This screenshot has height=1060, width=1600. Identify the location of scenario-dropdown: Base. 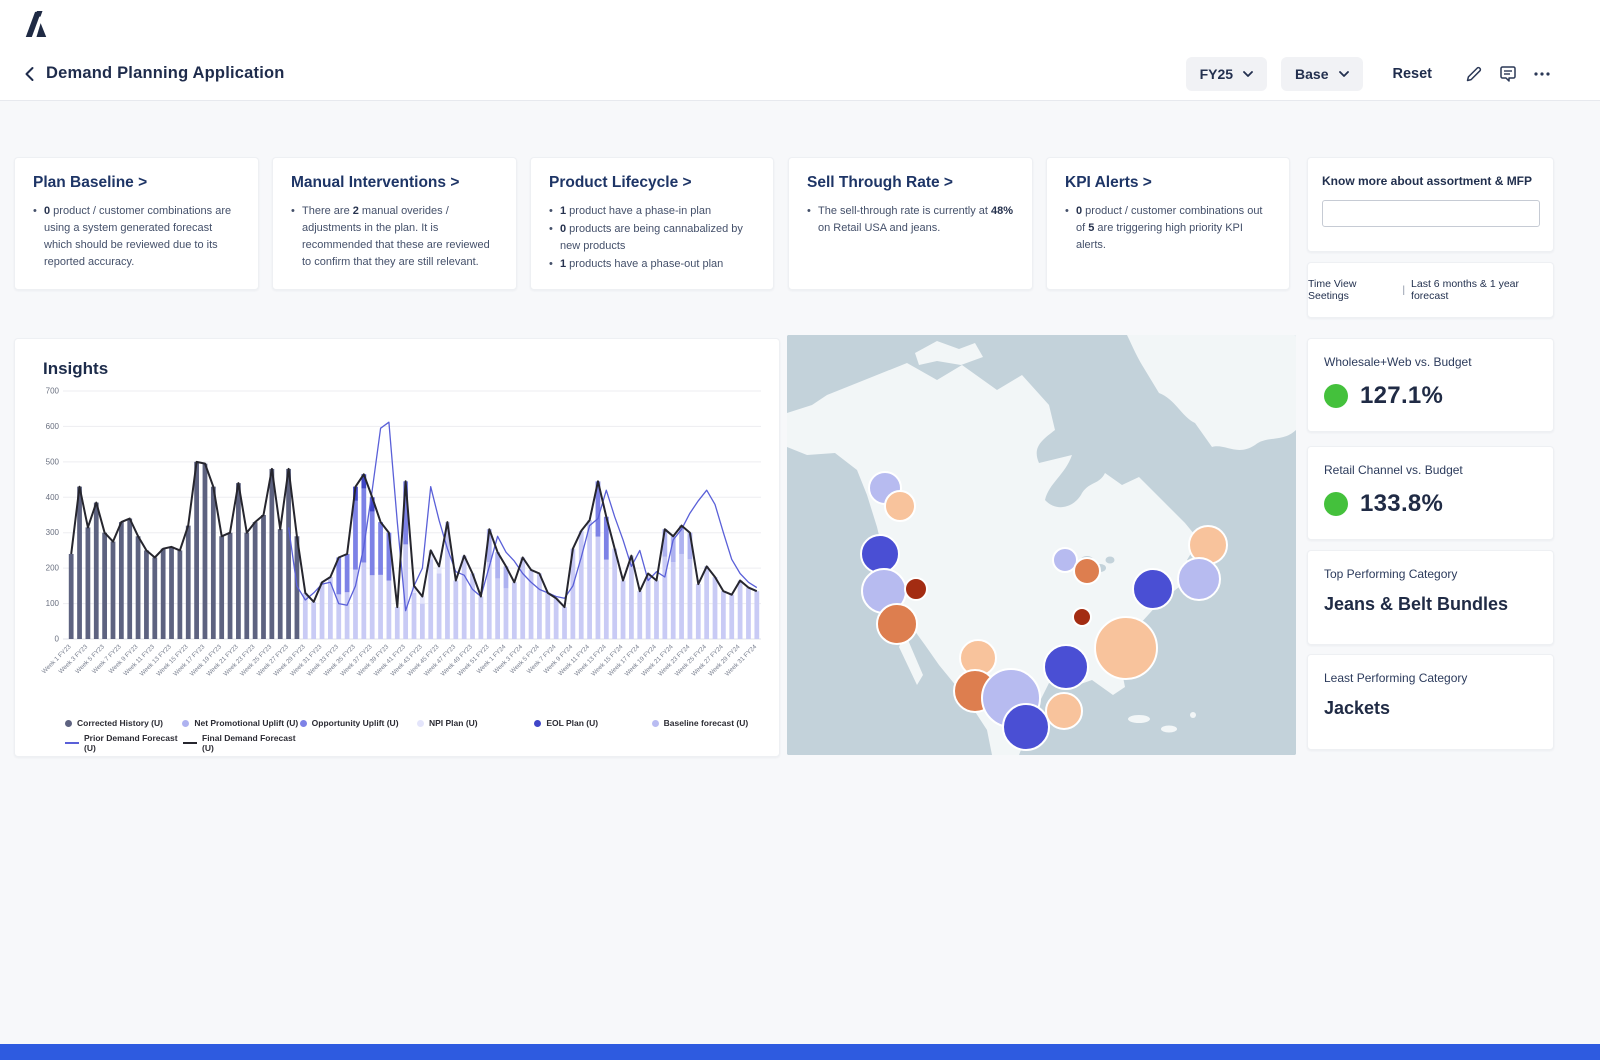
(1322, 73).